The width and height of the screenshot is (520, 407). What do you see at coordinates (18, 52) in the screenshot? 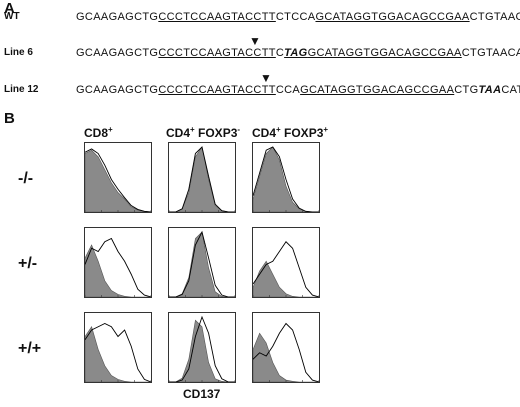
I see `sequence-row-label: Line 6` at bounding box center [18, 52].